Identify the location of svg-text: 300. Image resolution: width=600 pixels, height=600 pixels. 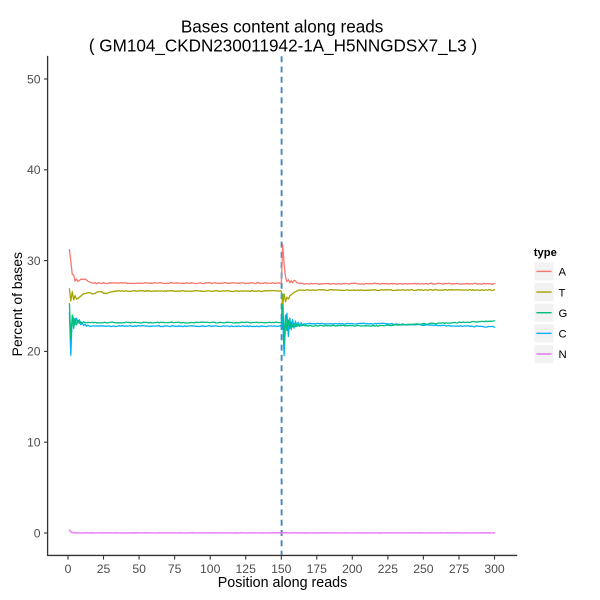
(494, 569).